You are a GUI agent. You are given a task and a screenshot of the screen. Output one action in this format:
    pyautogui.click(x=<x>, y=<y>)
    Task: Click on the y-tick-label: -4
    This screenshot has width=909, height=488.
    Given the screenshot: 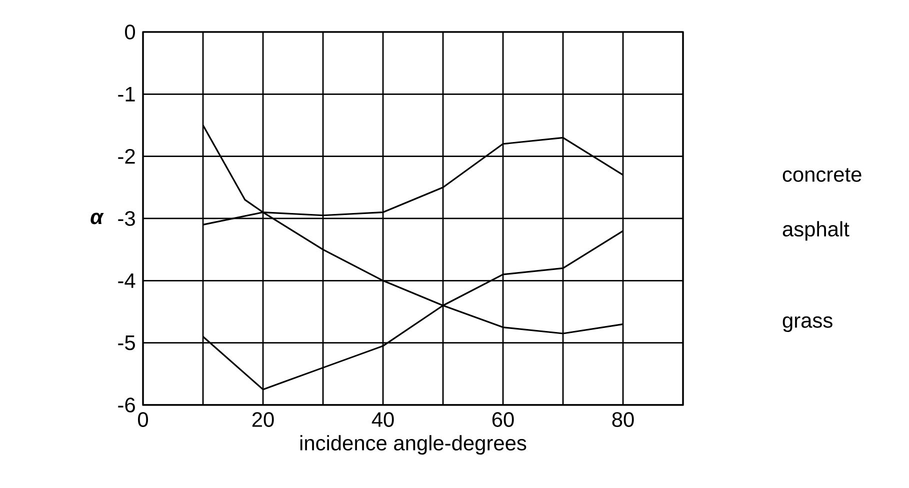 What is the action you would take?
    pyautogui.click(x=127, y=280)
    